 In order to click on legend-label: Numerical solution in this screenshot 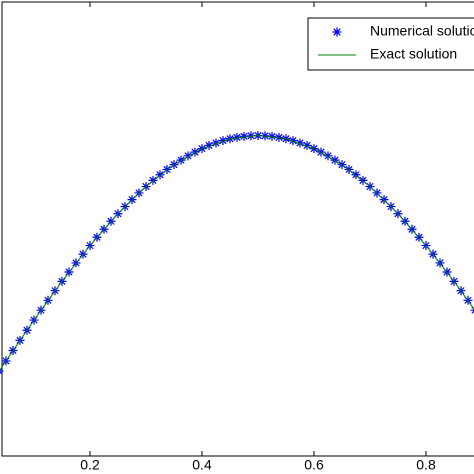, I will do `click(422, 31)`.